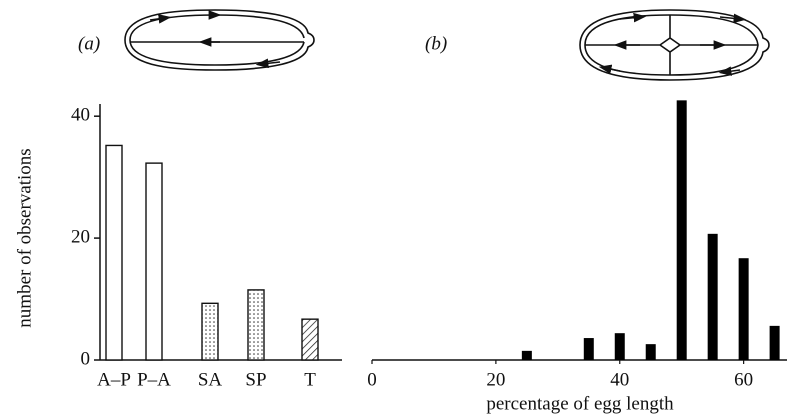 Image resolution: width=789 pixels, height=417 pixels. I want to click on x-tick-label: A–P, so click(114, 379).